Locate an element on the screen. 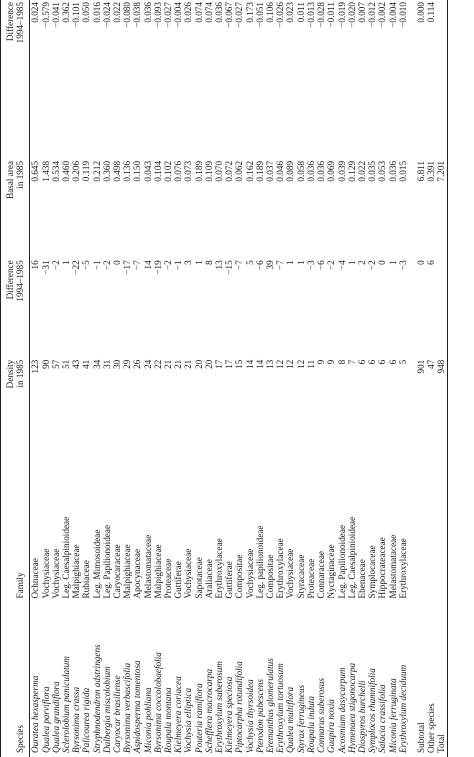 The height and width of the screenshot is (757, 474). density-cell: 7 is located at coordinates (351, 362).